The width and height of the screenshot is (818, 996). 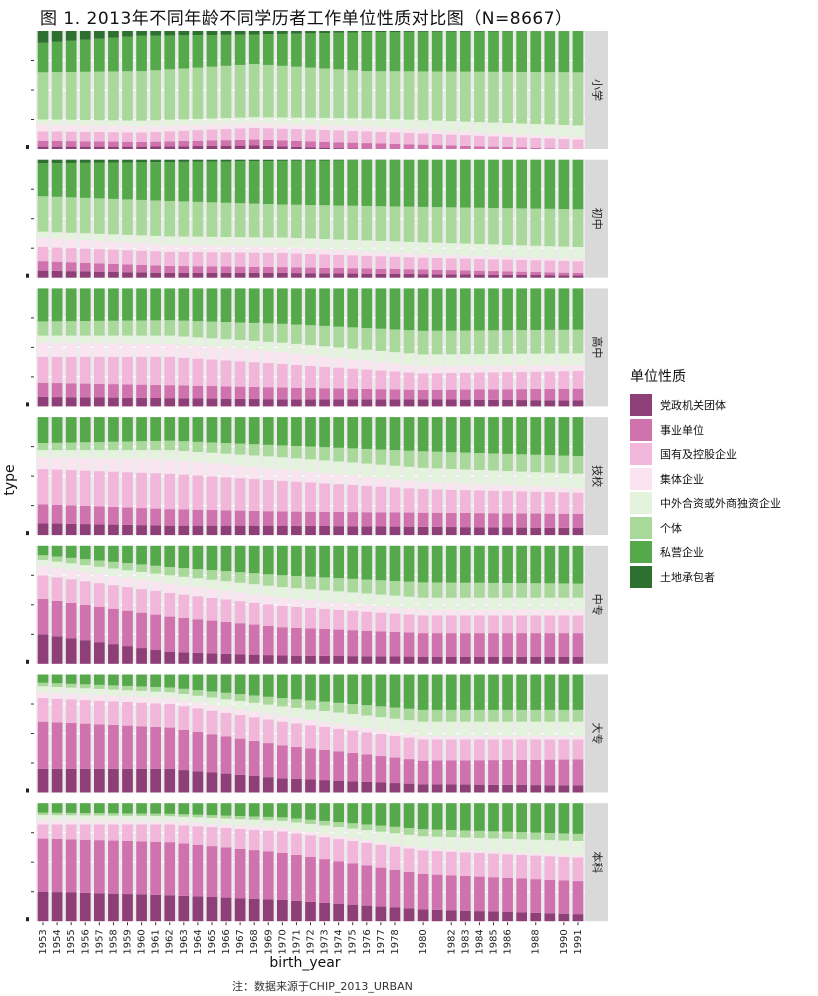 What do you see at coordinates (43, 941) in the screenshot?
I see `x-tick-label: 1953` at bounding box center [43, 941].